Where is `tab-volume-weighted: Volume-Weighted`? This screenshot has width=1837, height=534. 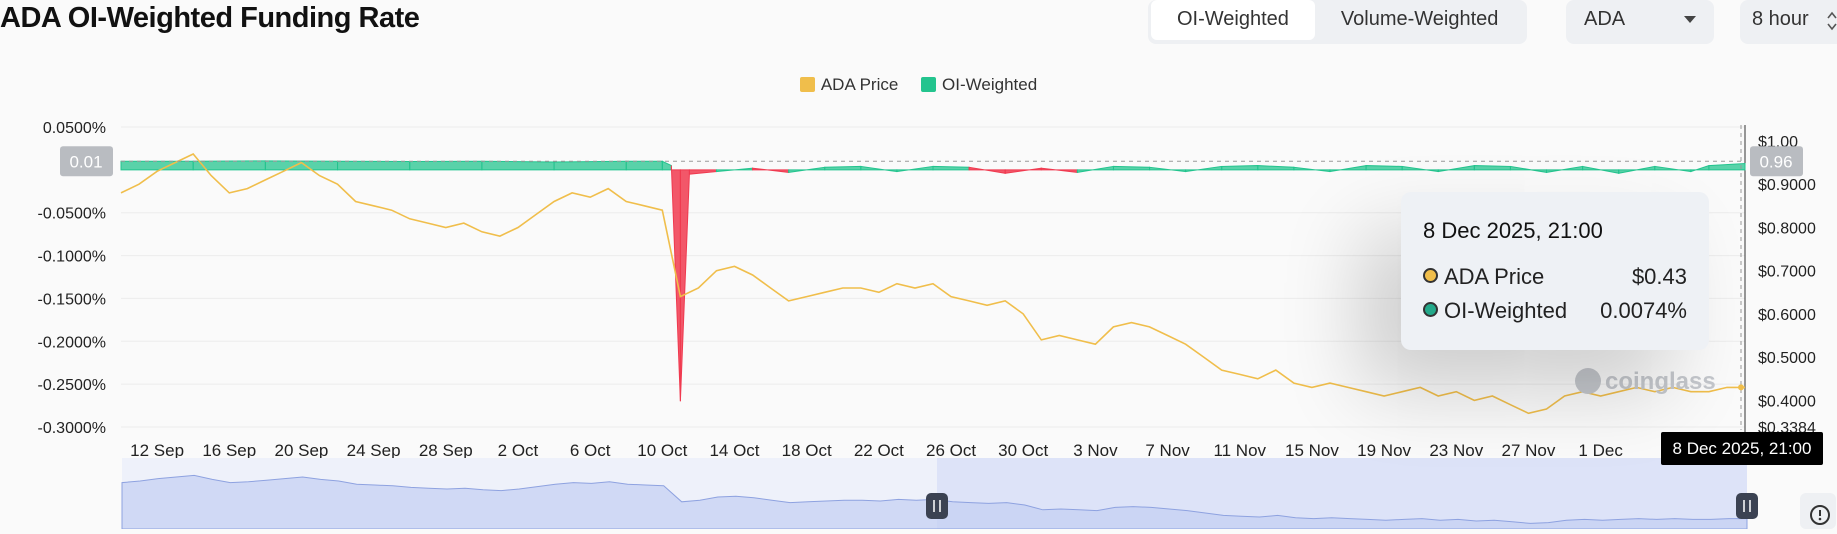 tab-volume-weighted: Volume-Weighted is located at coordinates (1419, 19).